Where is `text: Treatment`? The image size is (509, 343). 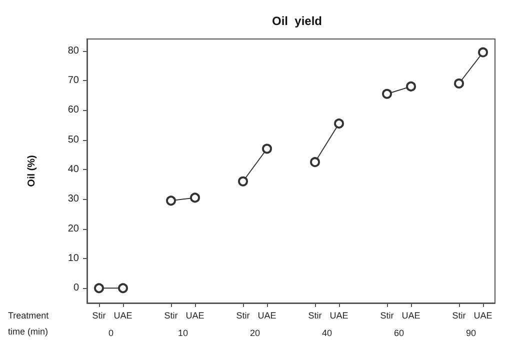
text: Treatment is located at coordinates (29, 315).